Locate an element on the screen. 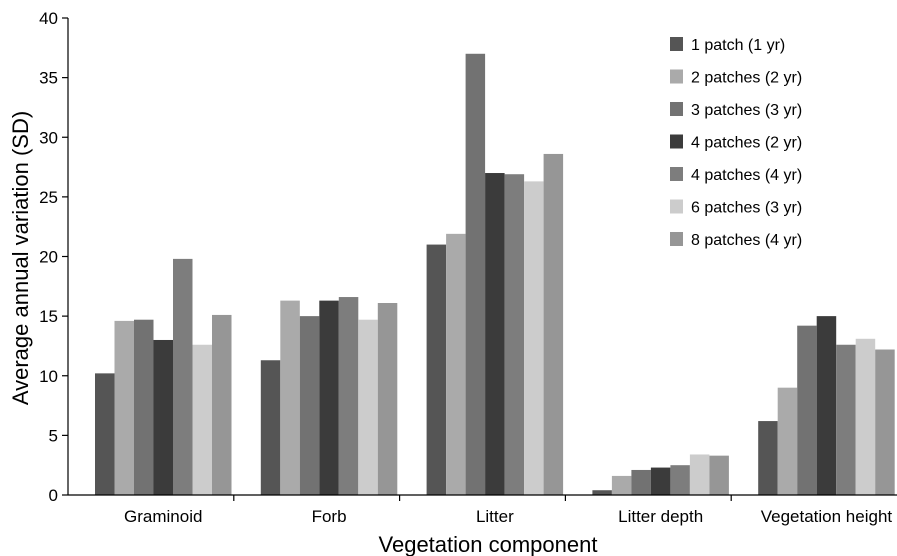  y-axis-title: Average annual variation (SD) is located at coordinates (20, 258).